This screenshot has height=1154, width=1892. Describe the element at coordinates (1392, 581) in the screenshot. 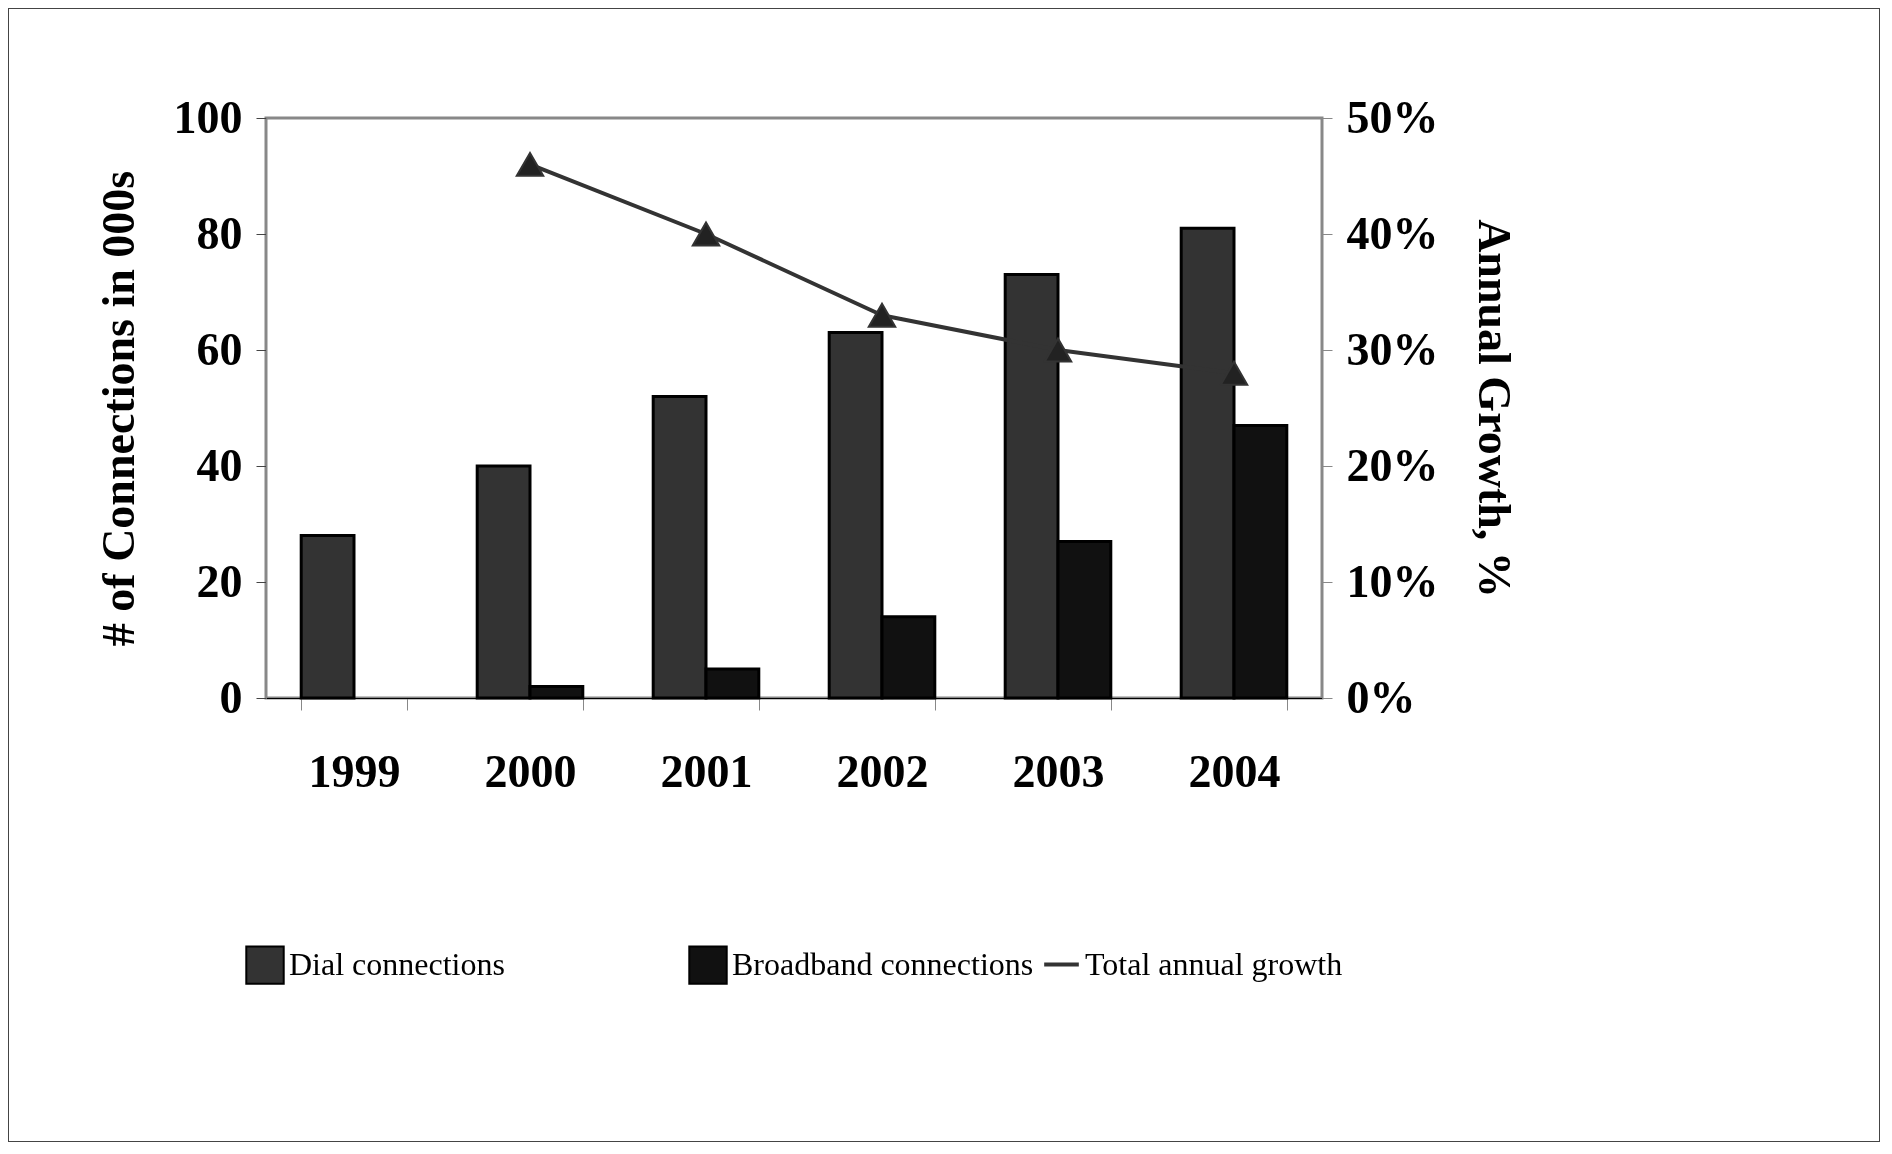

I see `y2-tick-label: 10%` at that location.